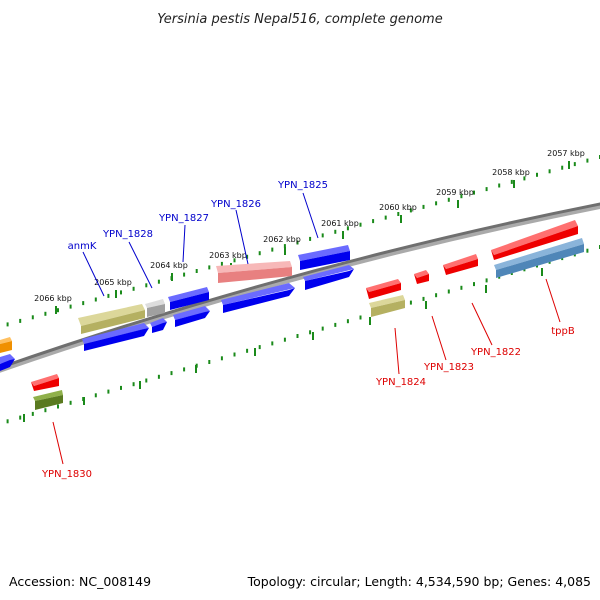 The image size is (600, 600). Describe the element at coordinates (6, 345) in the screenshot. I see `gene-feature-orange-edge` at that location.